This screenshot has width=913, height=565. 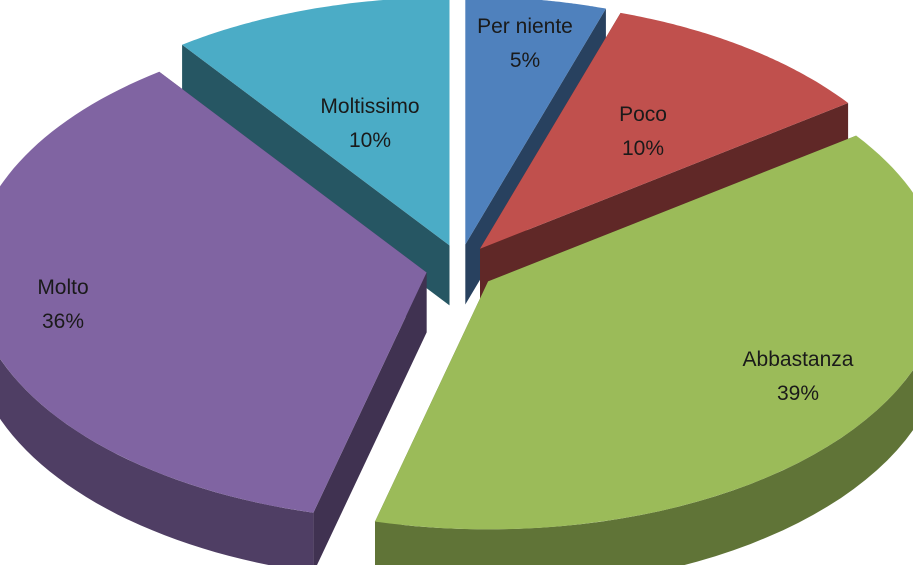 What do you see at coordinates (157, 461) in the screenshot?
I see `slice-rim-molto` at bounding box center [157, 461].